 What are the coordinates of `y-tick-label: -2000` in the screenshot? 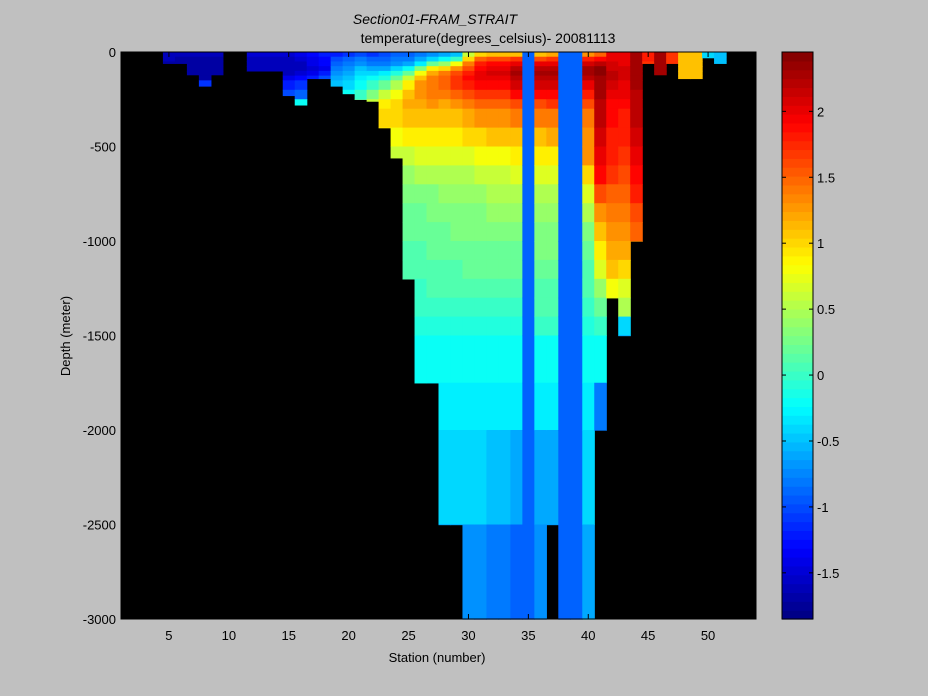 It's located at (99, 430).